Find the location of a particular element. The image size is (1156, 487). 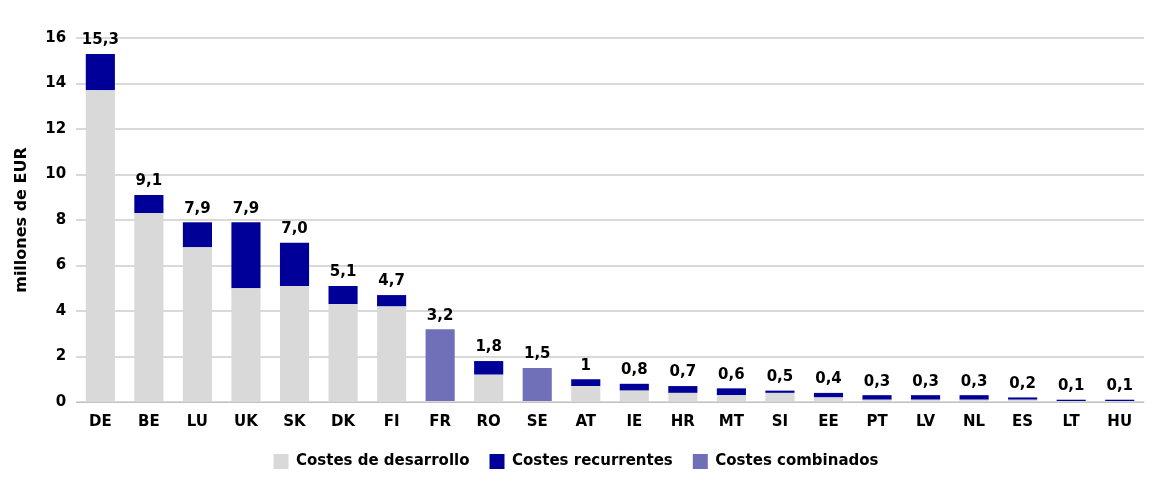

y-axis-title: millones de EUR is located at coordinates (20, 220).